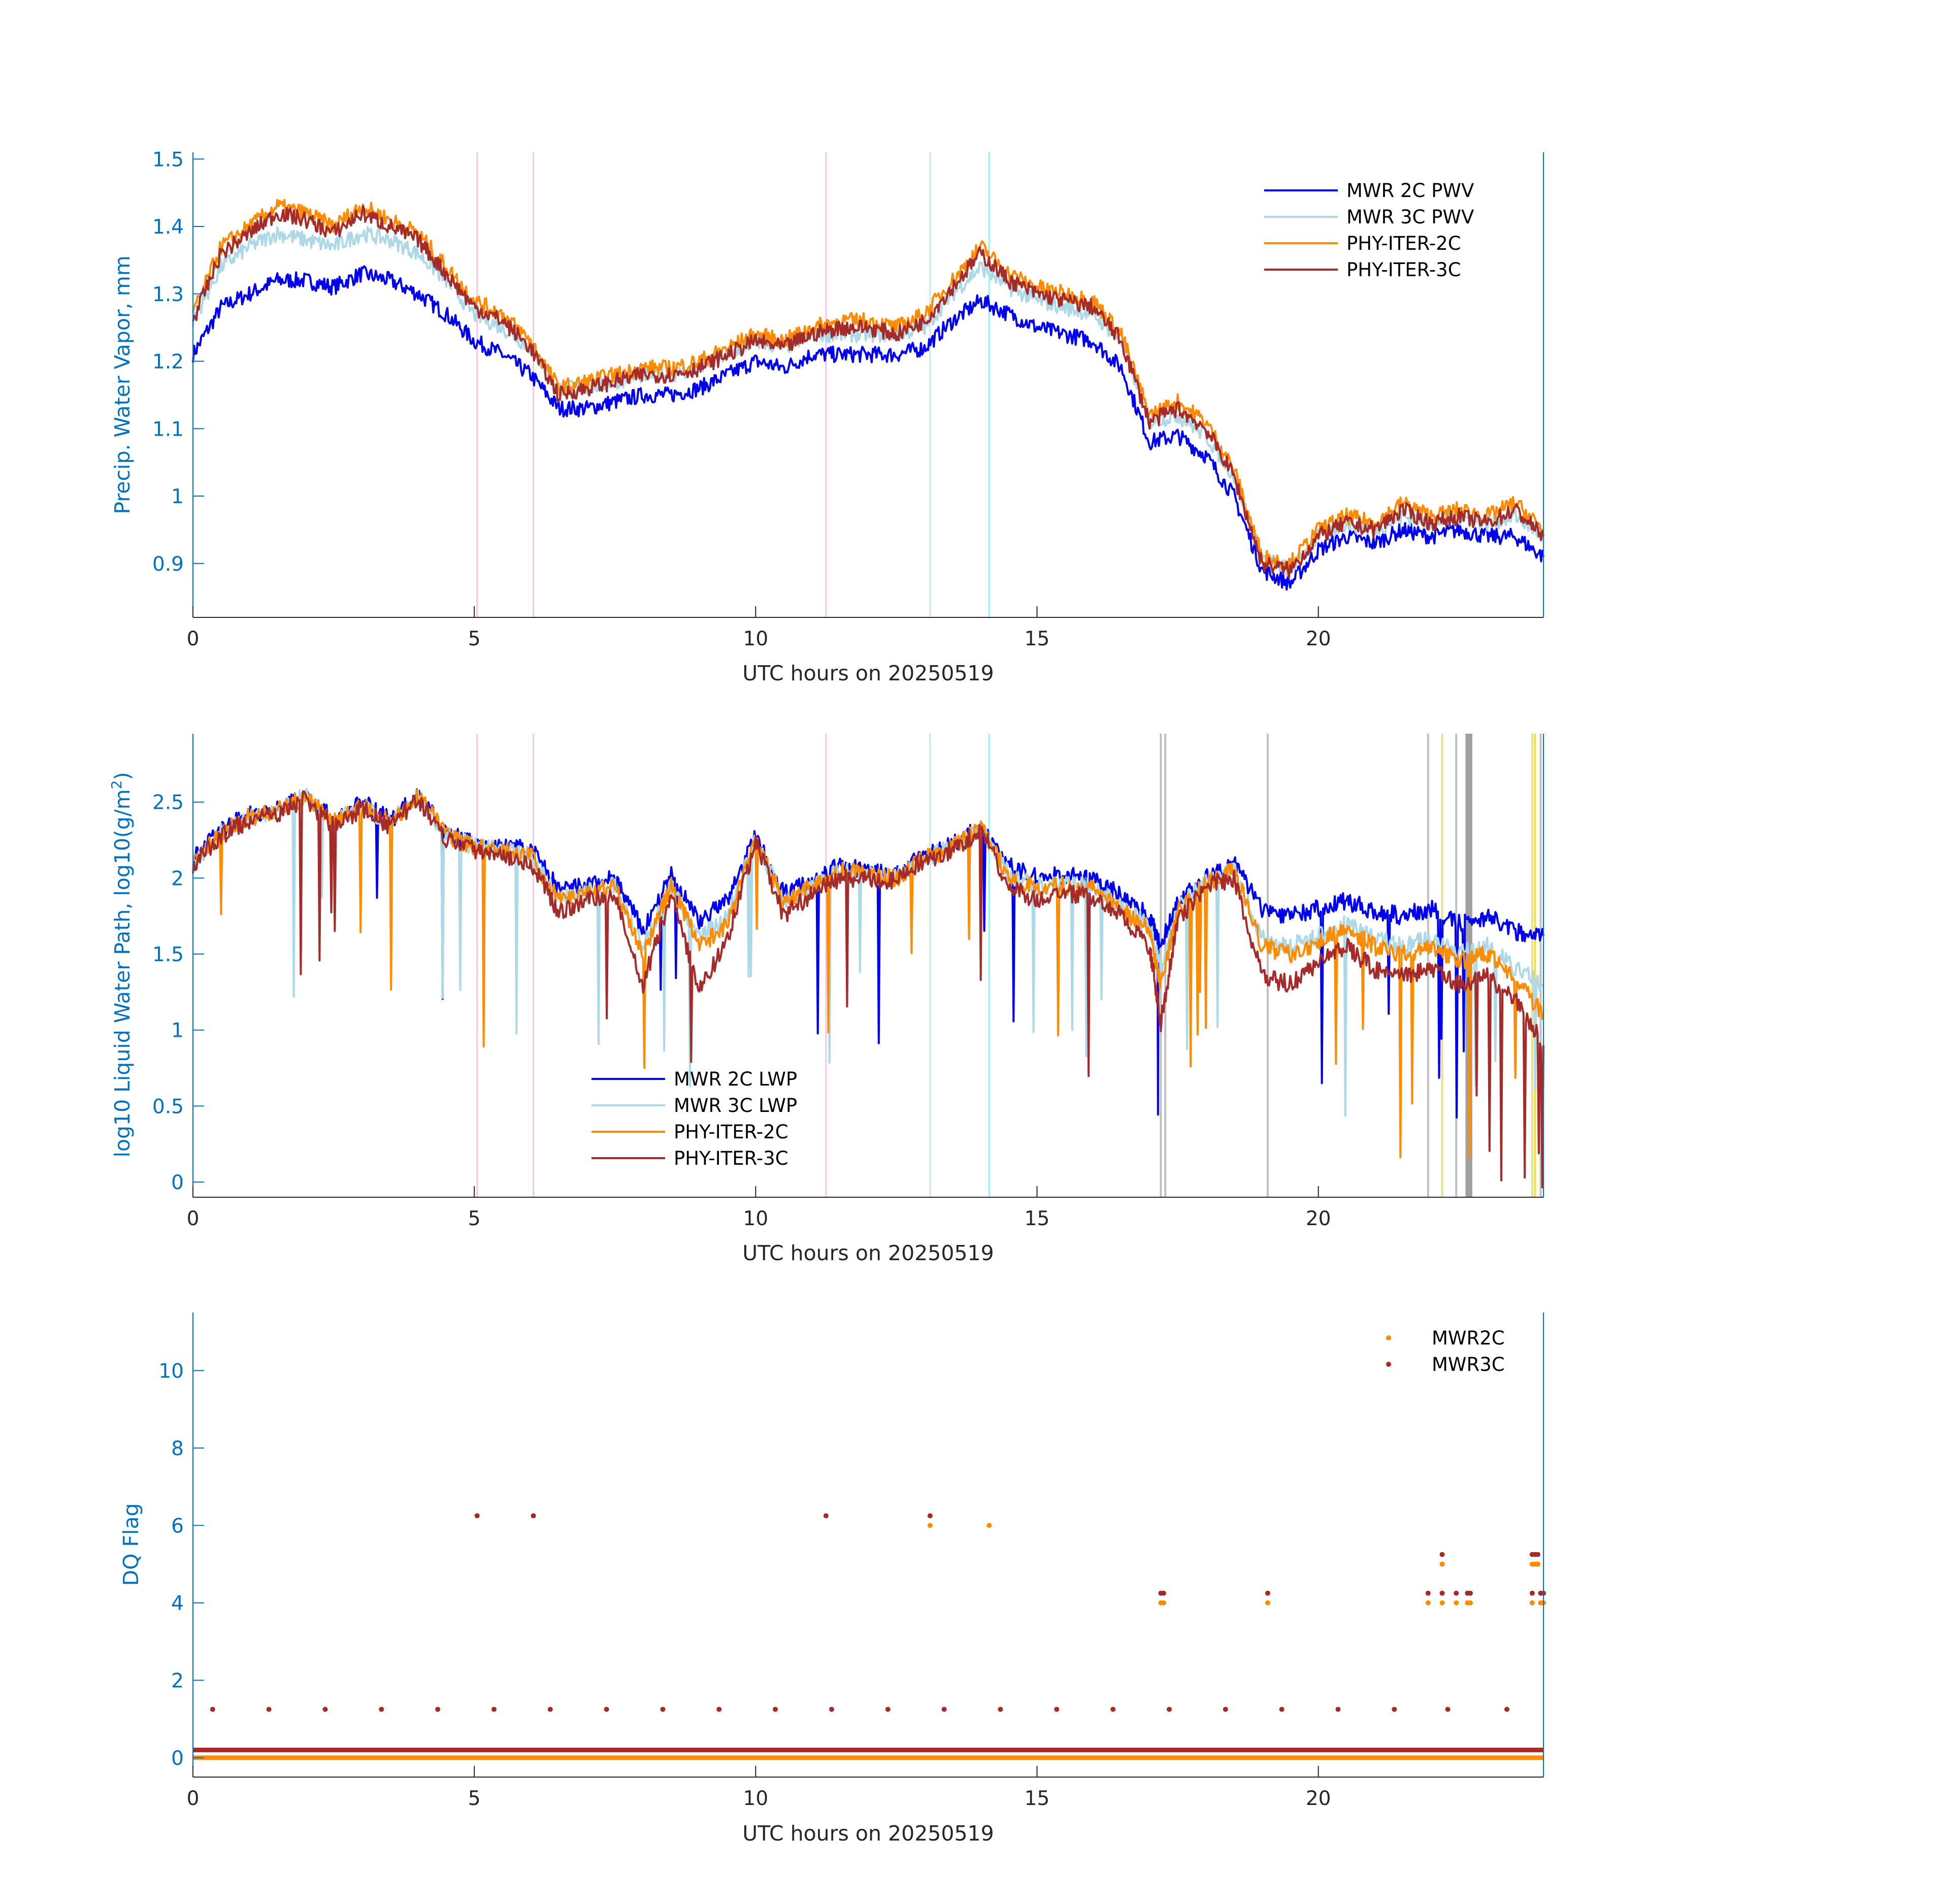  I want to click on dq-x-ticks: 0 5 10 15 20, so click(759, 1788).